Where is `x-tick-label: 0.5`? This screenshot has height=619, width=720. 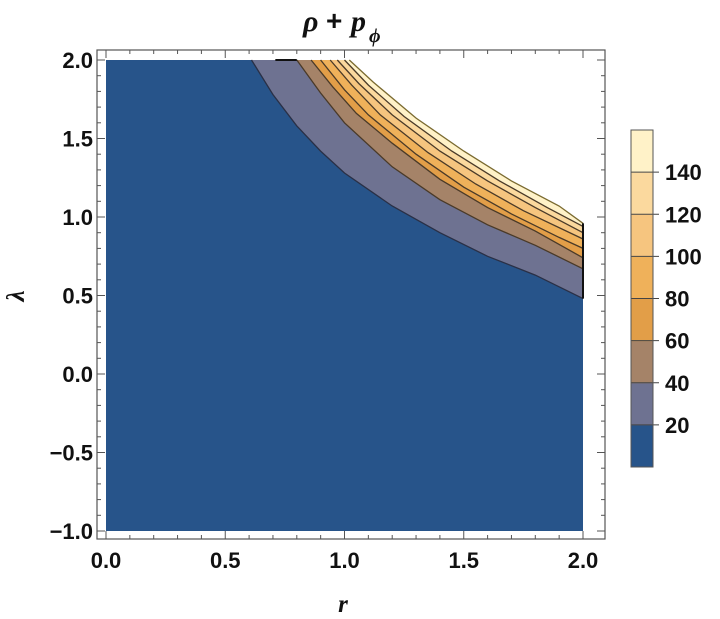 x-tick-label: 0.5 is located at coordinates (225, 560).